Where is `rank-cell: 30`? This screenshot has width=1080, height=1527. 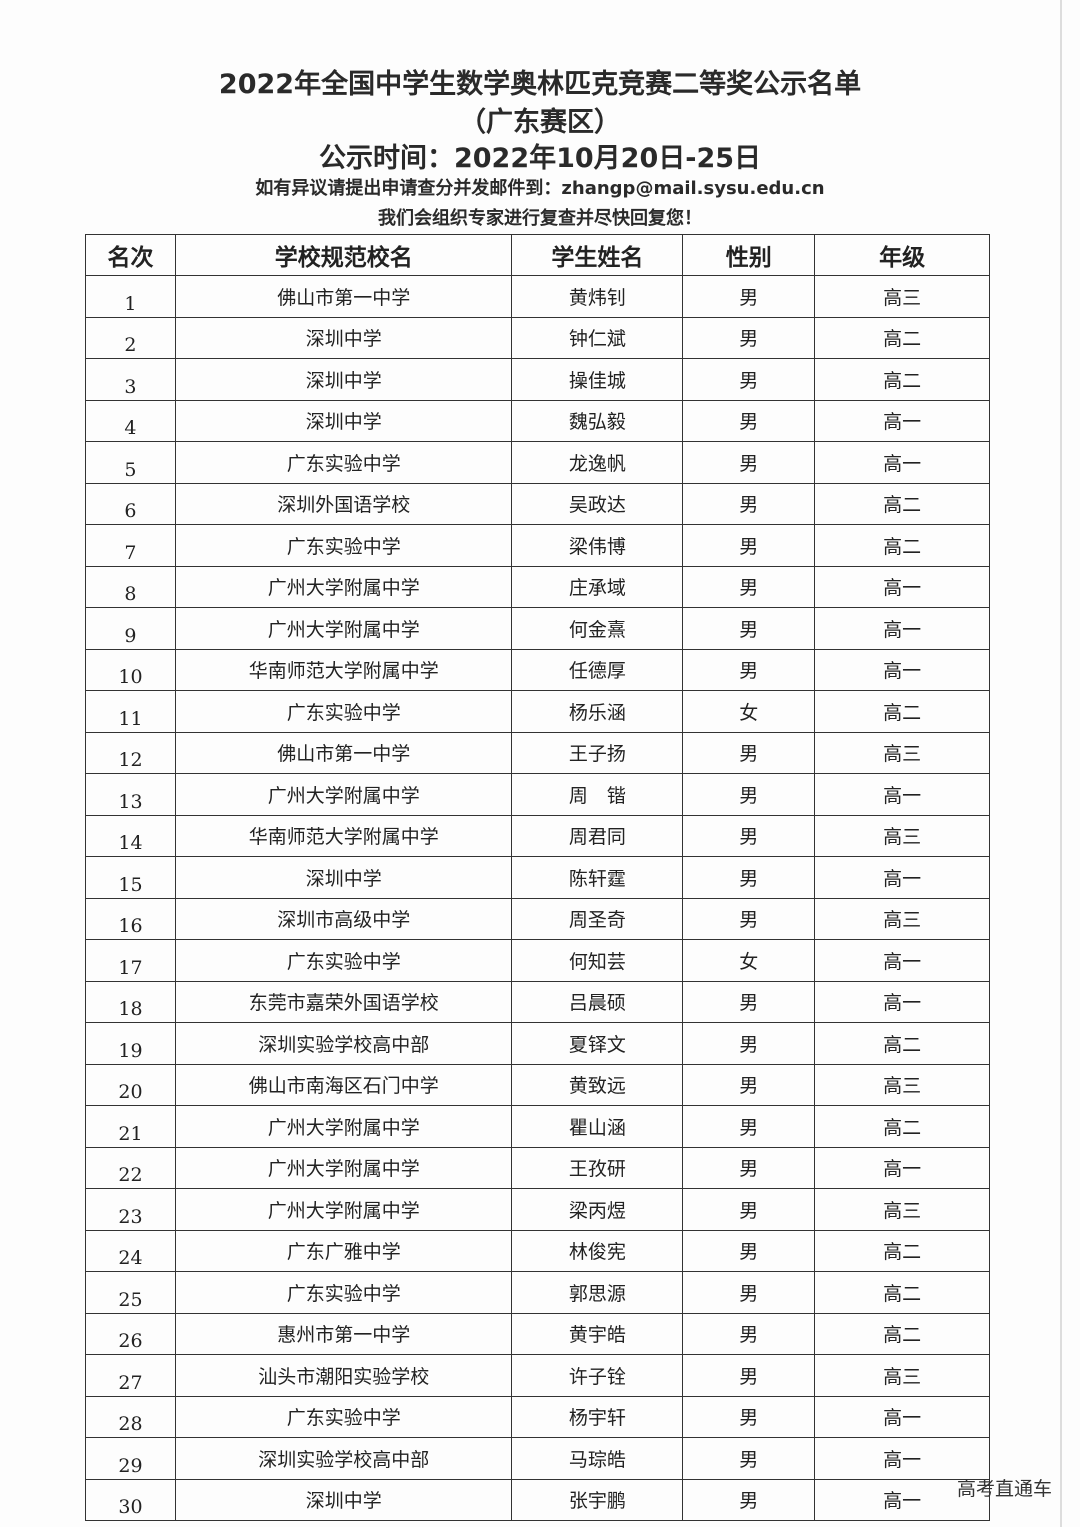
rank-cell: 30 is located at coordinates (130, 1499).